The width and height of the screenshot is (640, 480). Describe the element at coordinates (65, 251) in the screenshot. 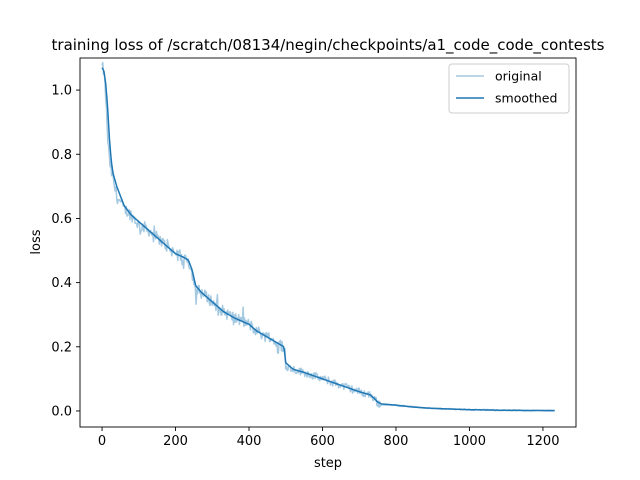

I see `y-axis: 0.0 0.2 0.4 0.6 0.8 1.0` at that location.